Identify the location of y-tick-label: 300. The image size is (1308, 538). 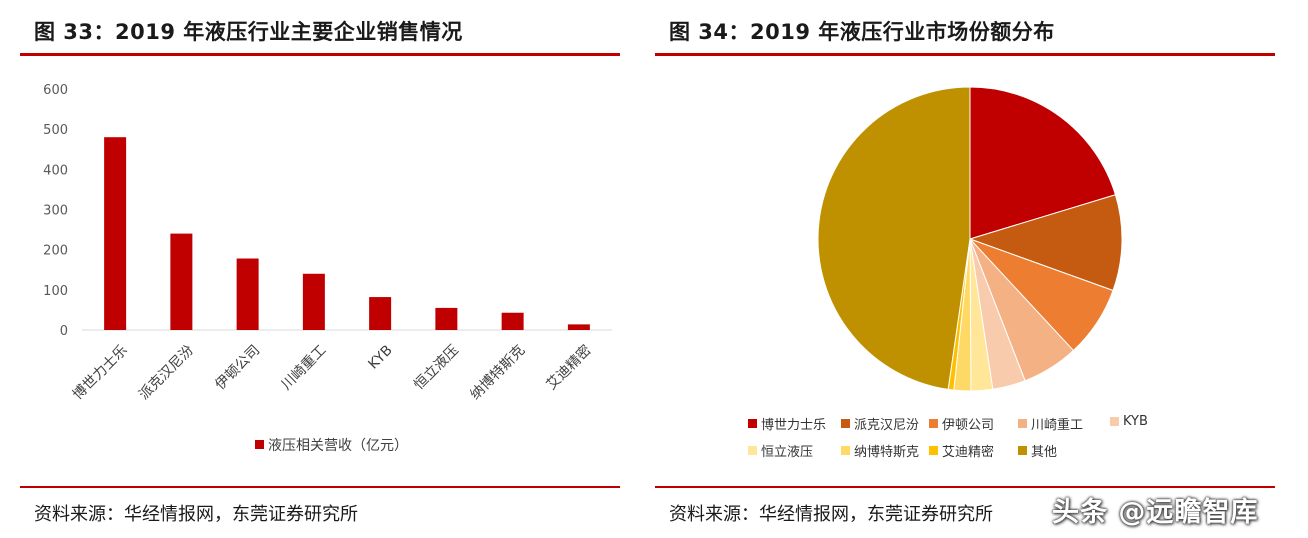
(55, 211).